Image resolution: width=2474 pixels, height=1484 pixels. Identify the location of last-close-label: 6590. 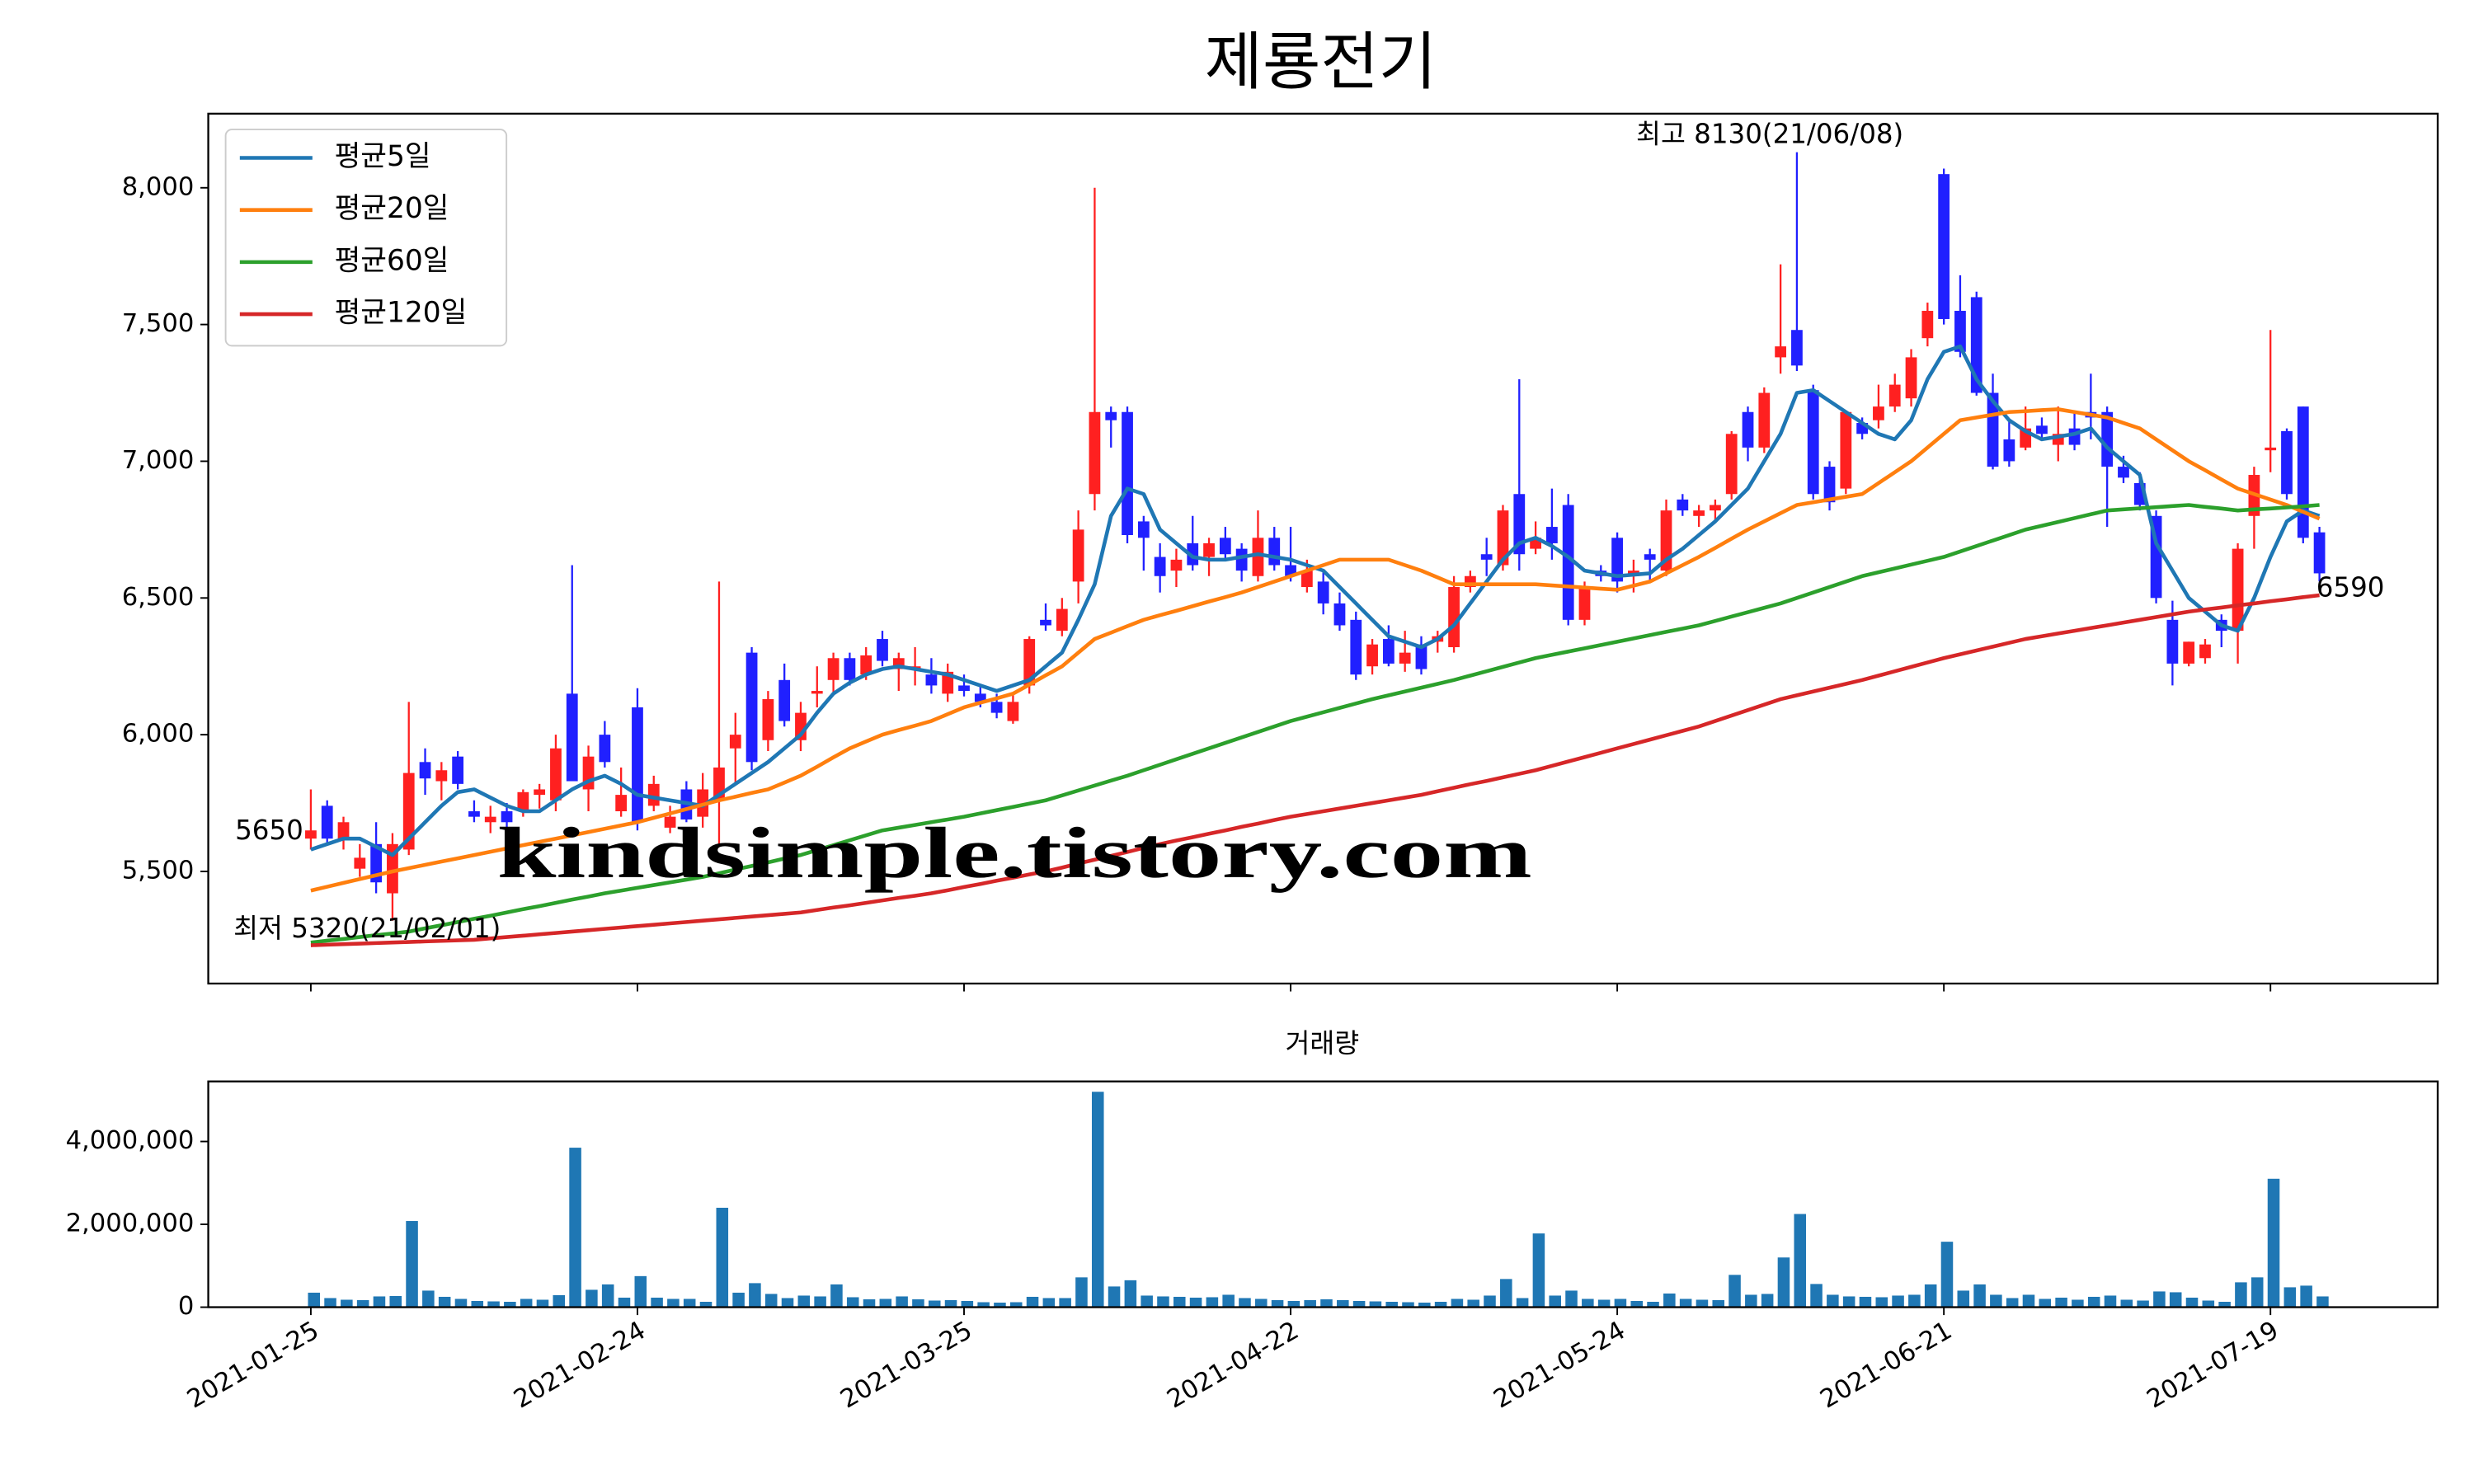
(2350, 587).